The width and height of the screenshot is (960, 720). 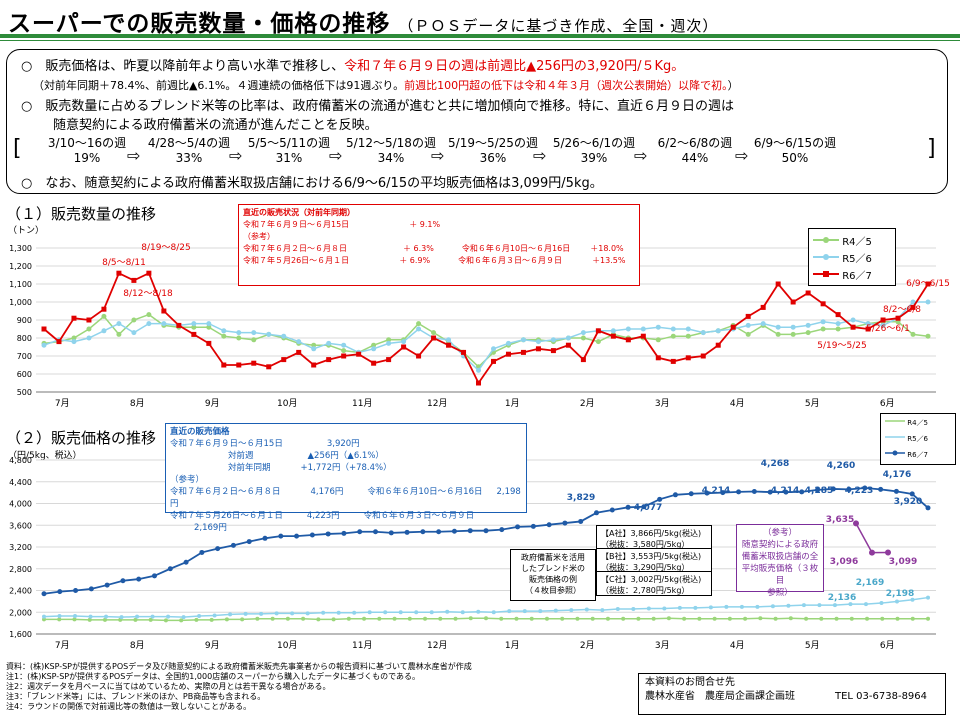 What do you see at coordinates (902, 310) in the screenshot?
I see `data-label: 8/2～6/8` at bounding box center [902, 310].